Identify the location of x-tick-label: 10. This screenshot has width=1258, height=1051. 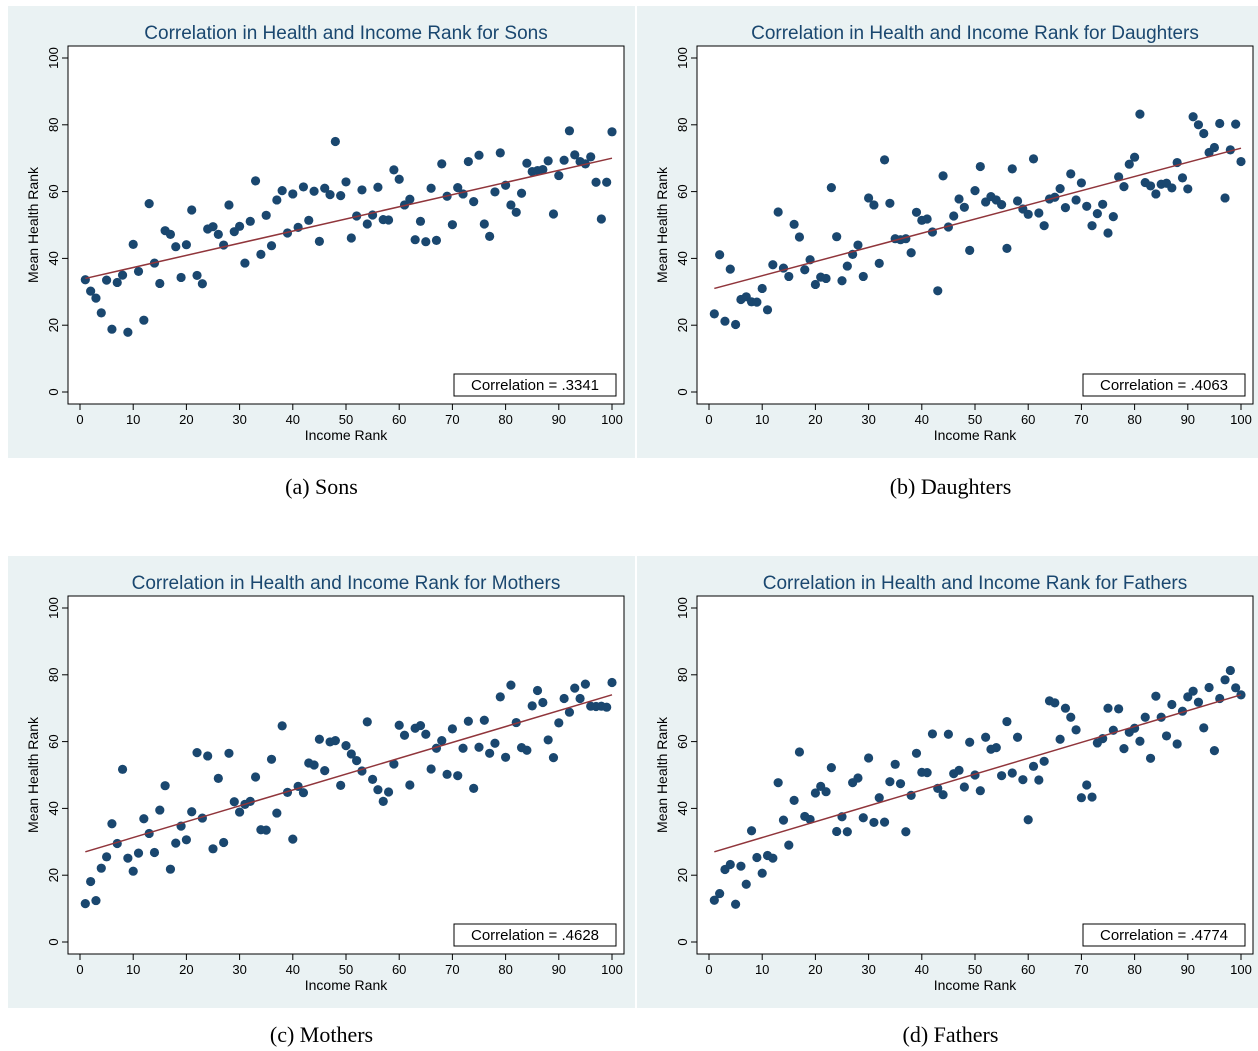
(762, 969).